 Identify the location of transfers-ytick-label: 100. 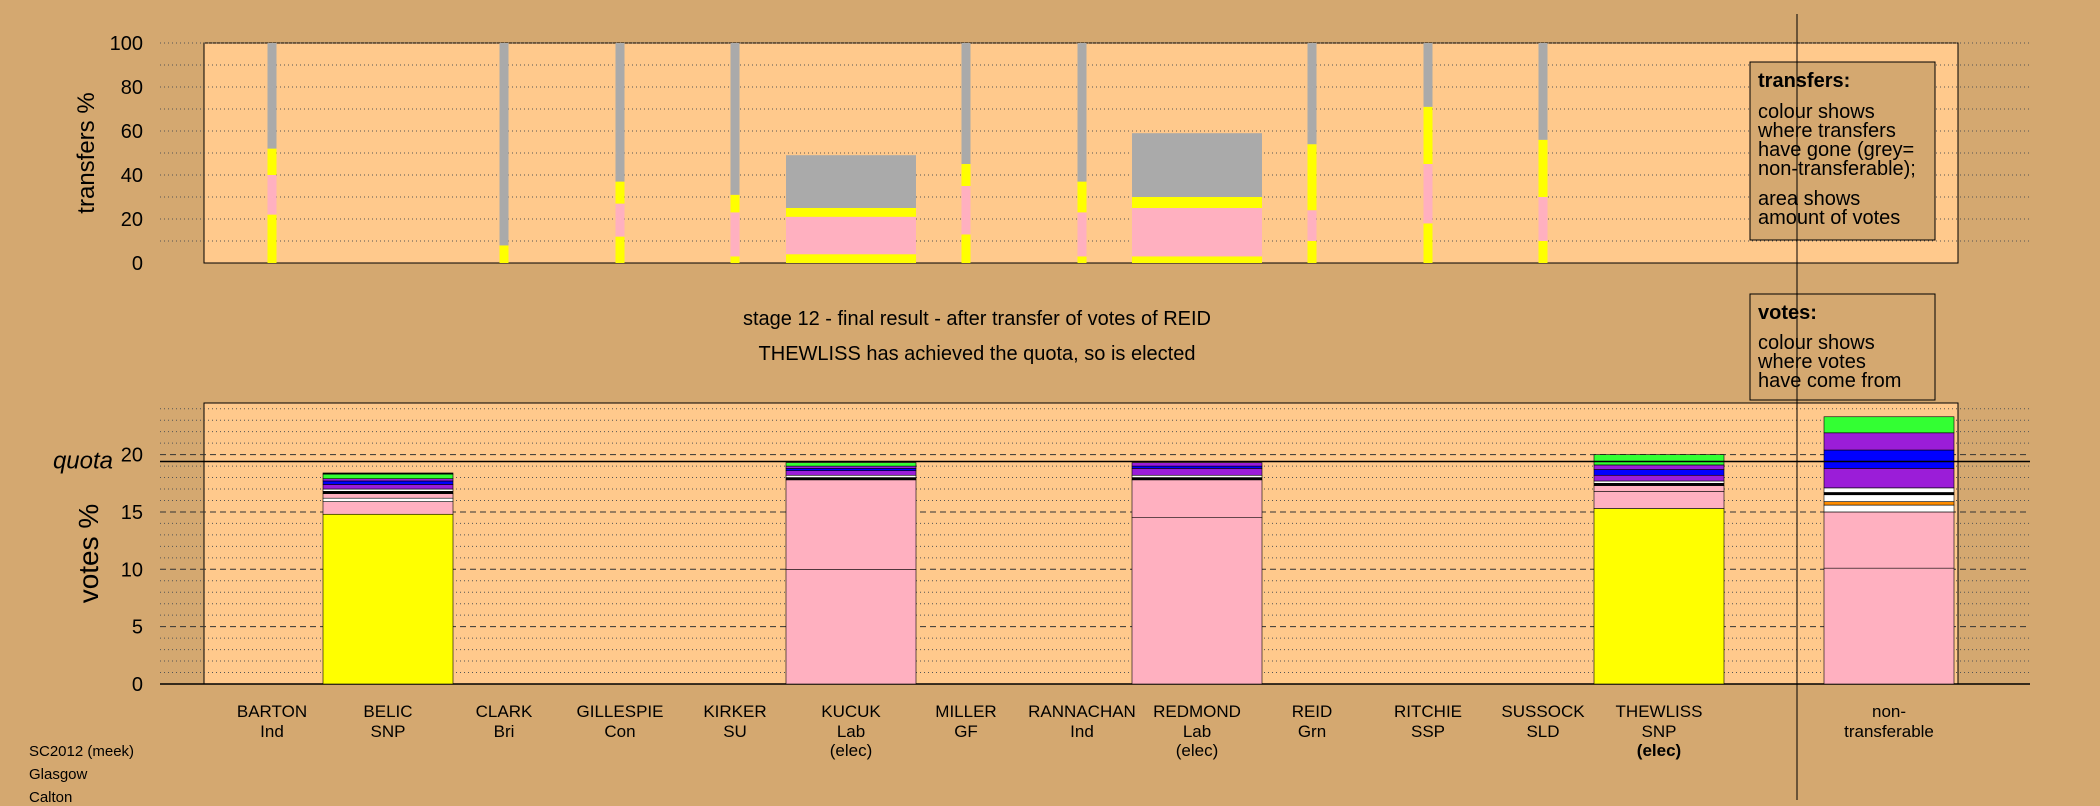
(126, 44).